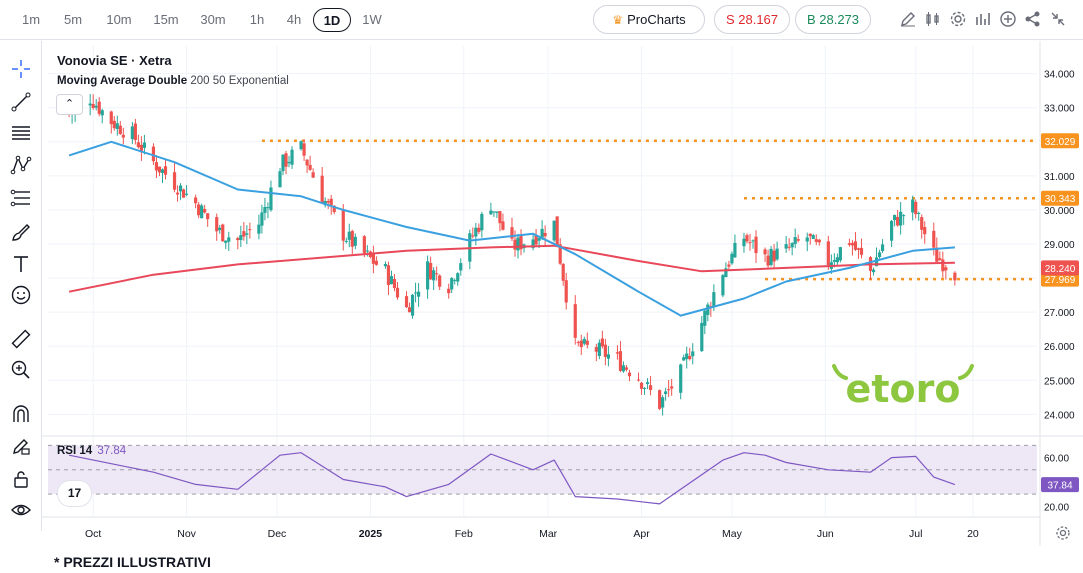 This screenshot has height=573, width=1083. I want to click on timeframe-10m: 10m, so click(119, 19).